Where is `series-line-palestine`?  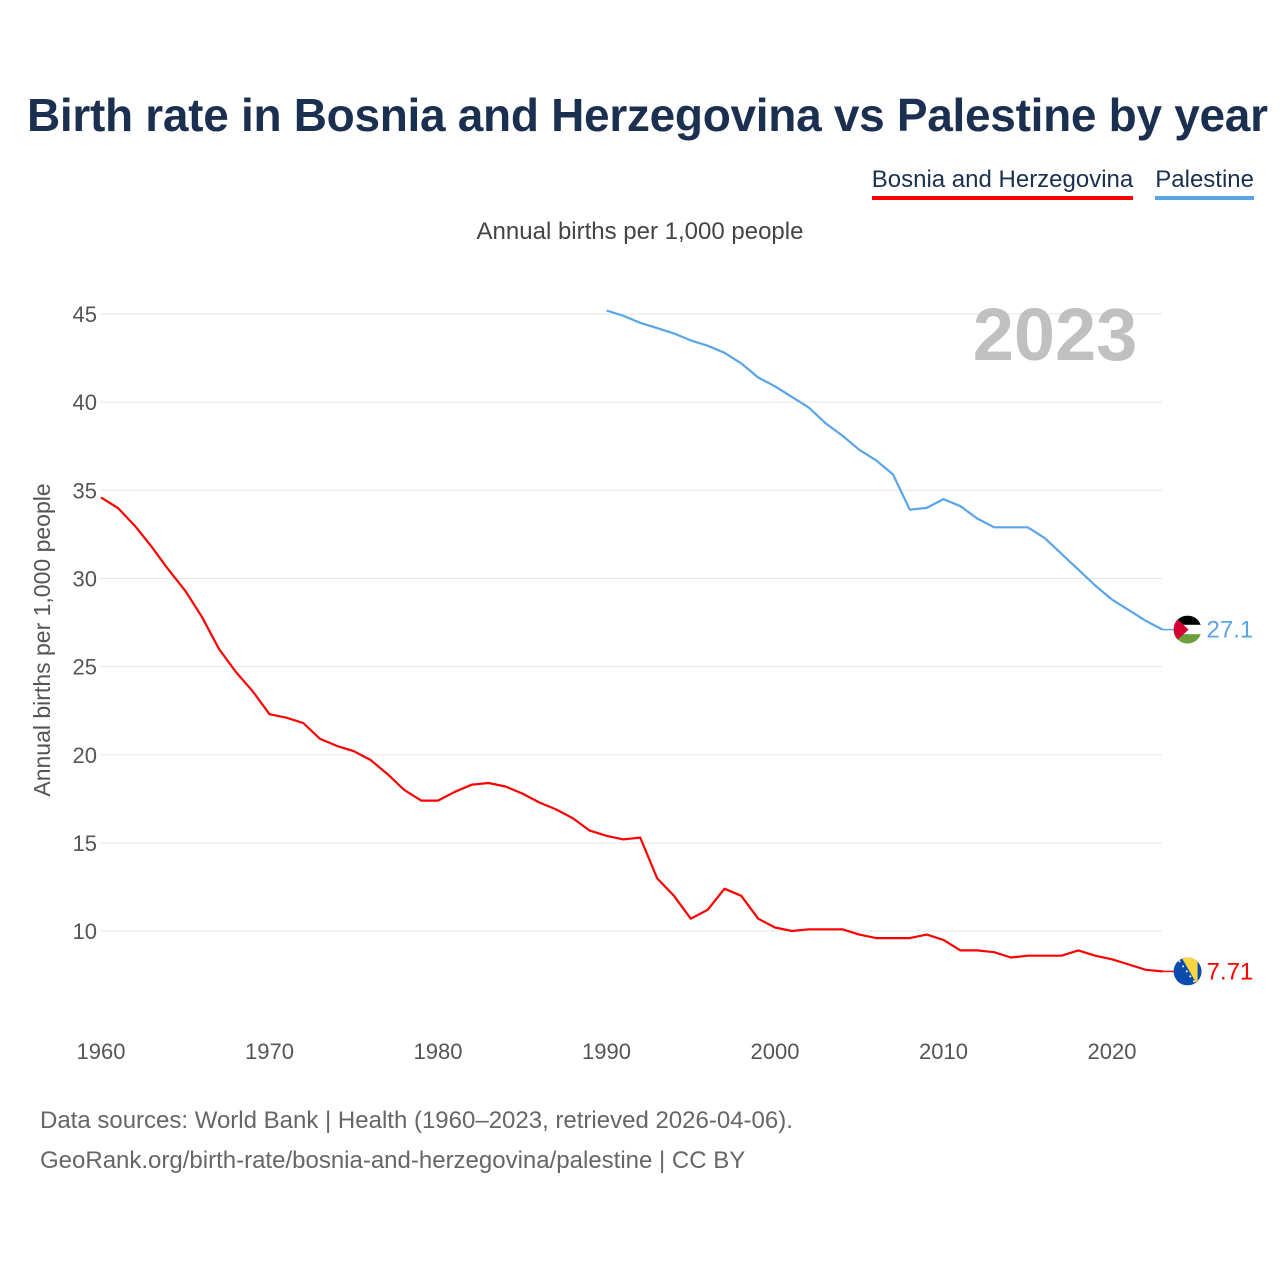
series-line-palestine is located at coordinates (885, 470).